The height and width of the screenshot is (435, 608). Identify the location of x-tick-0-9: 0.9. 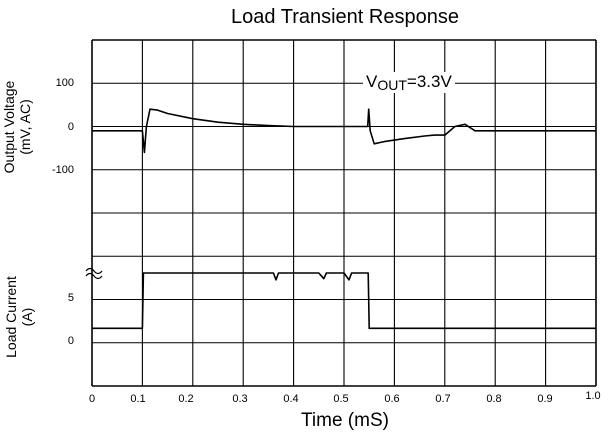
(545, 399).